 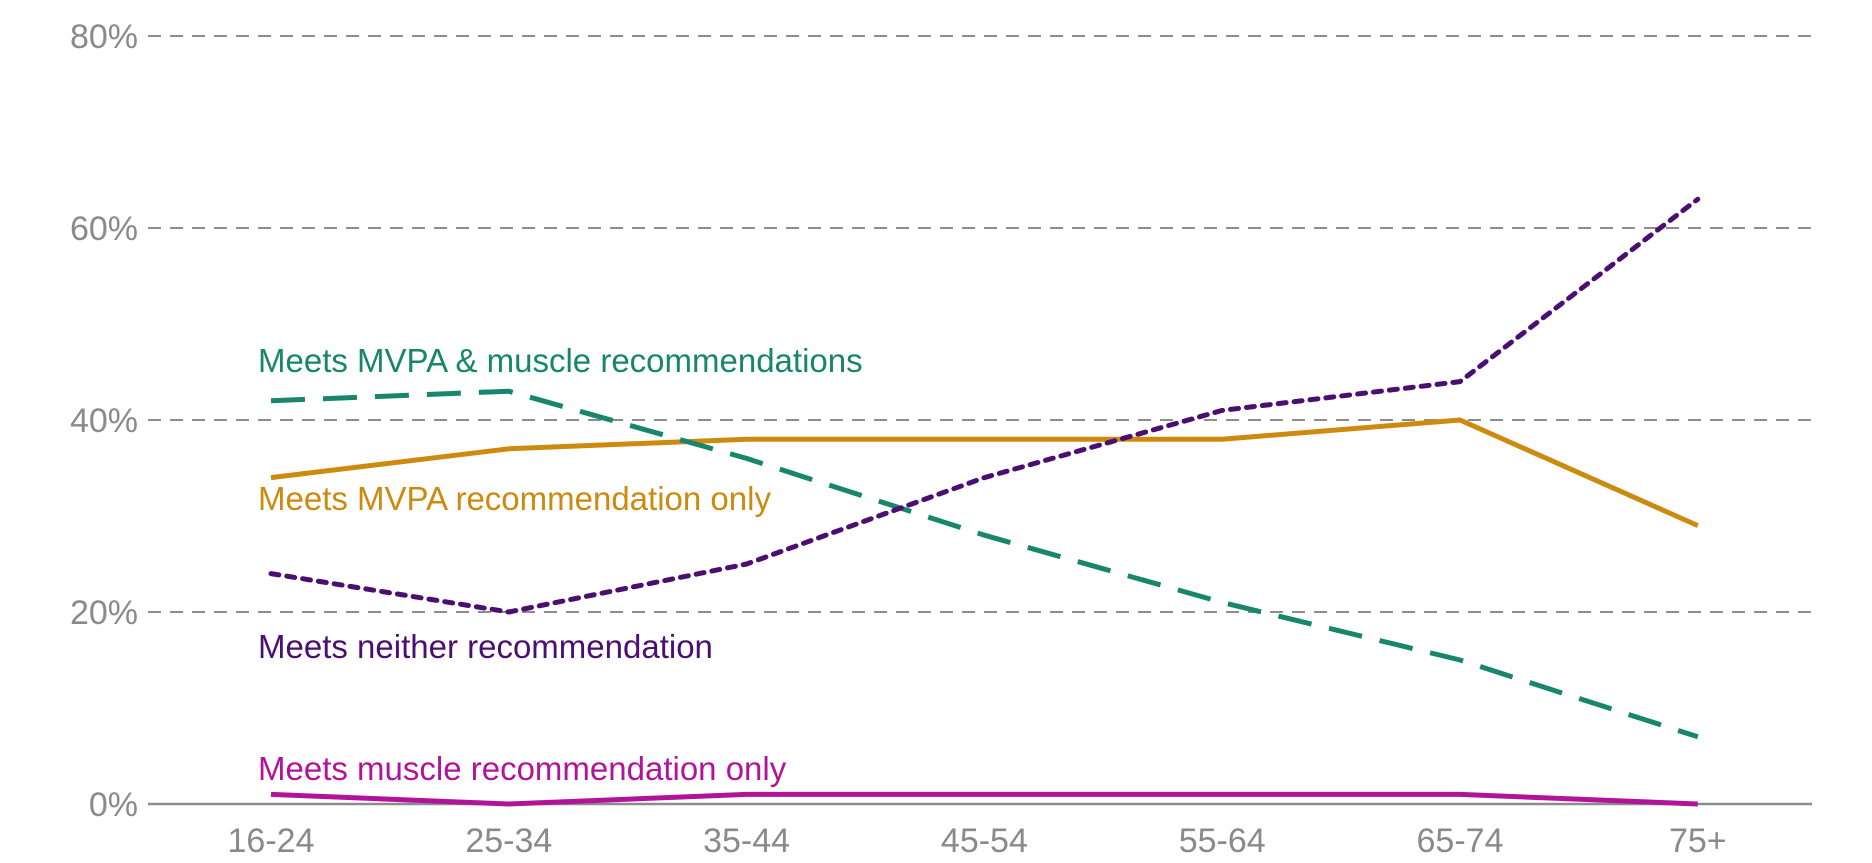 What do you see at coordinates (1698, 841) in the screenshot?
I see `x-tick-label: 75+` at bounding box center [1698, 841].